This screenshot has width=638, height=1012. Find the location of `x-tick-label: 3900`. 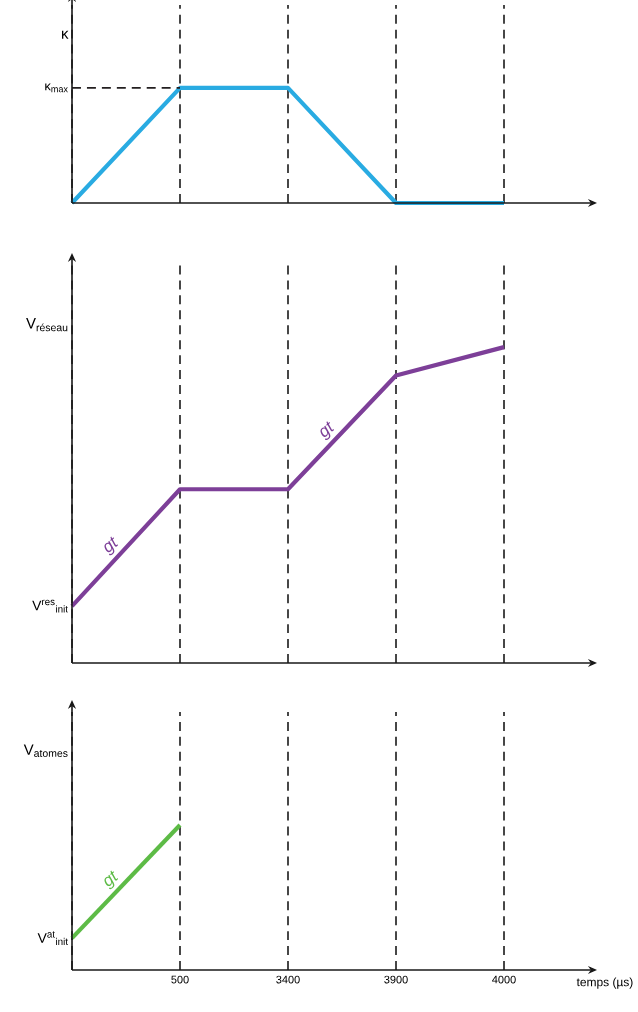

x-tick-label: 3900 is located at coordinates (396, 979).